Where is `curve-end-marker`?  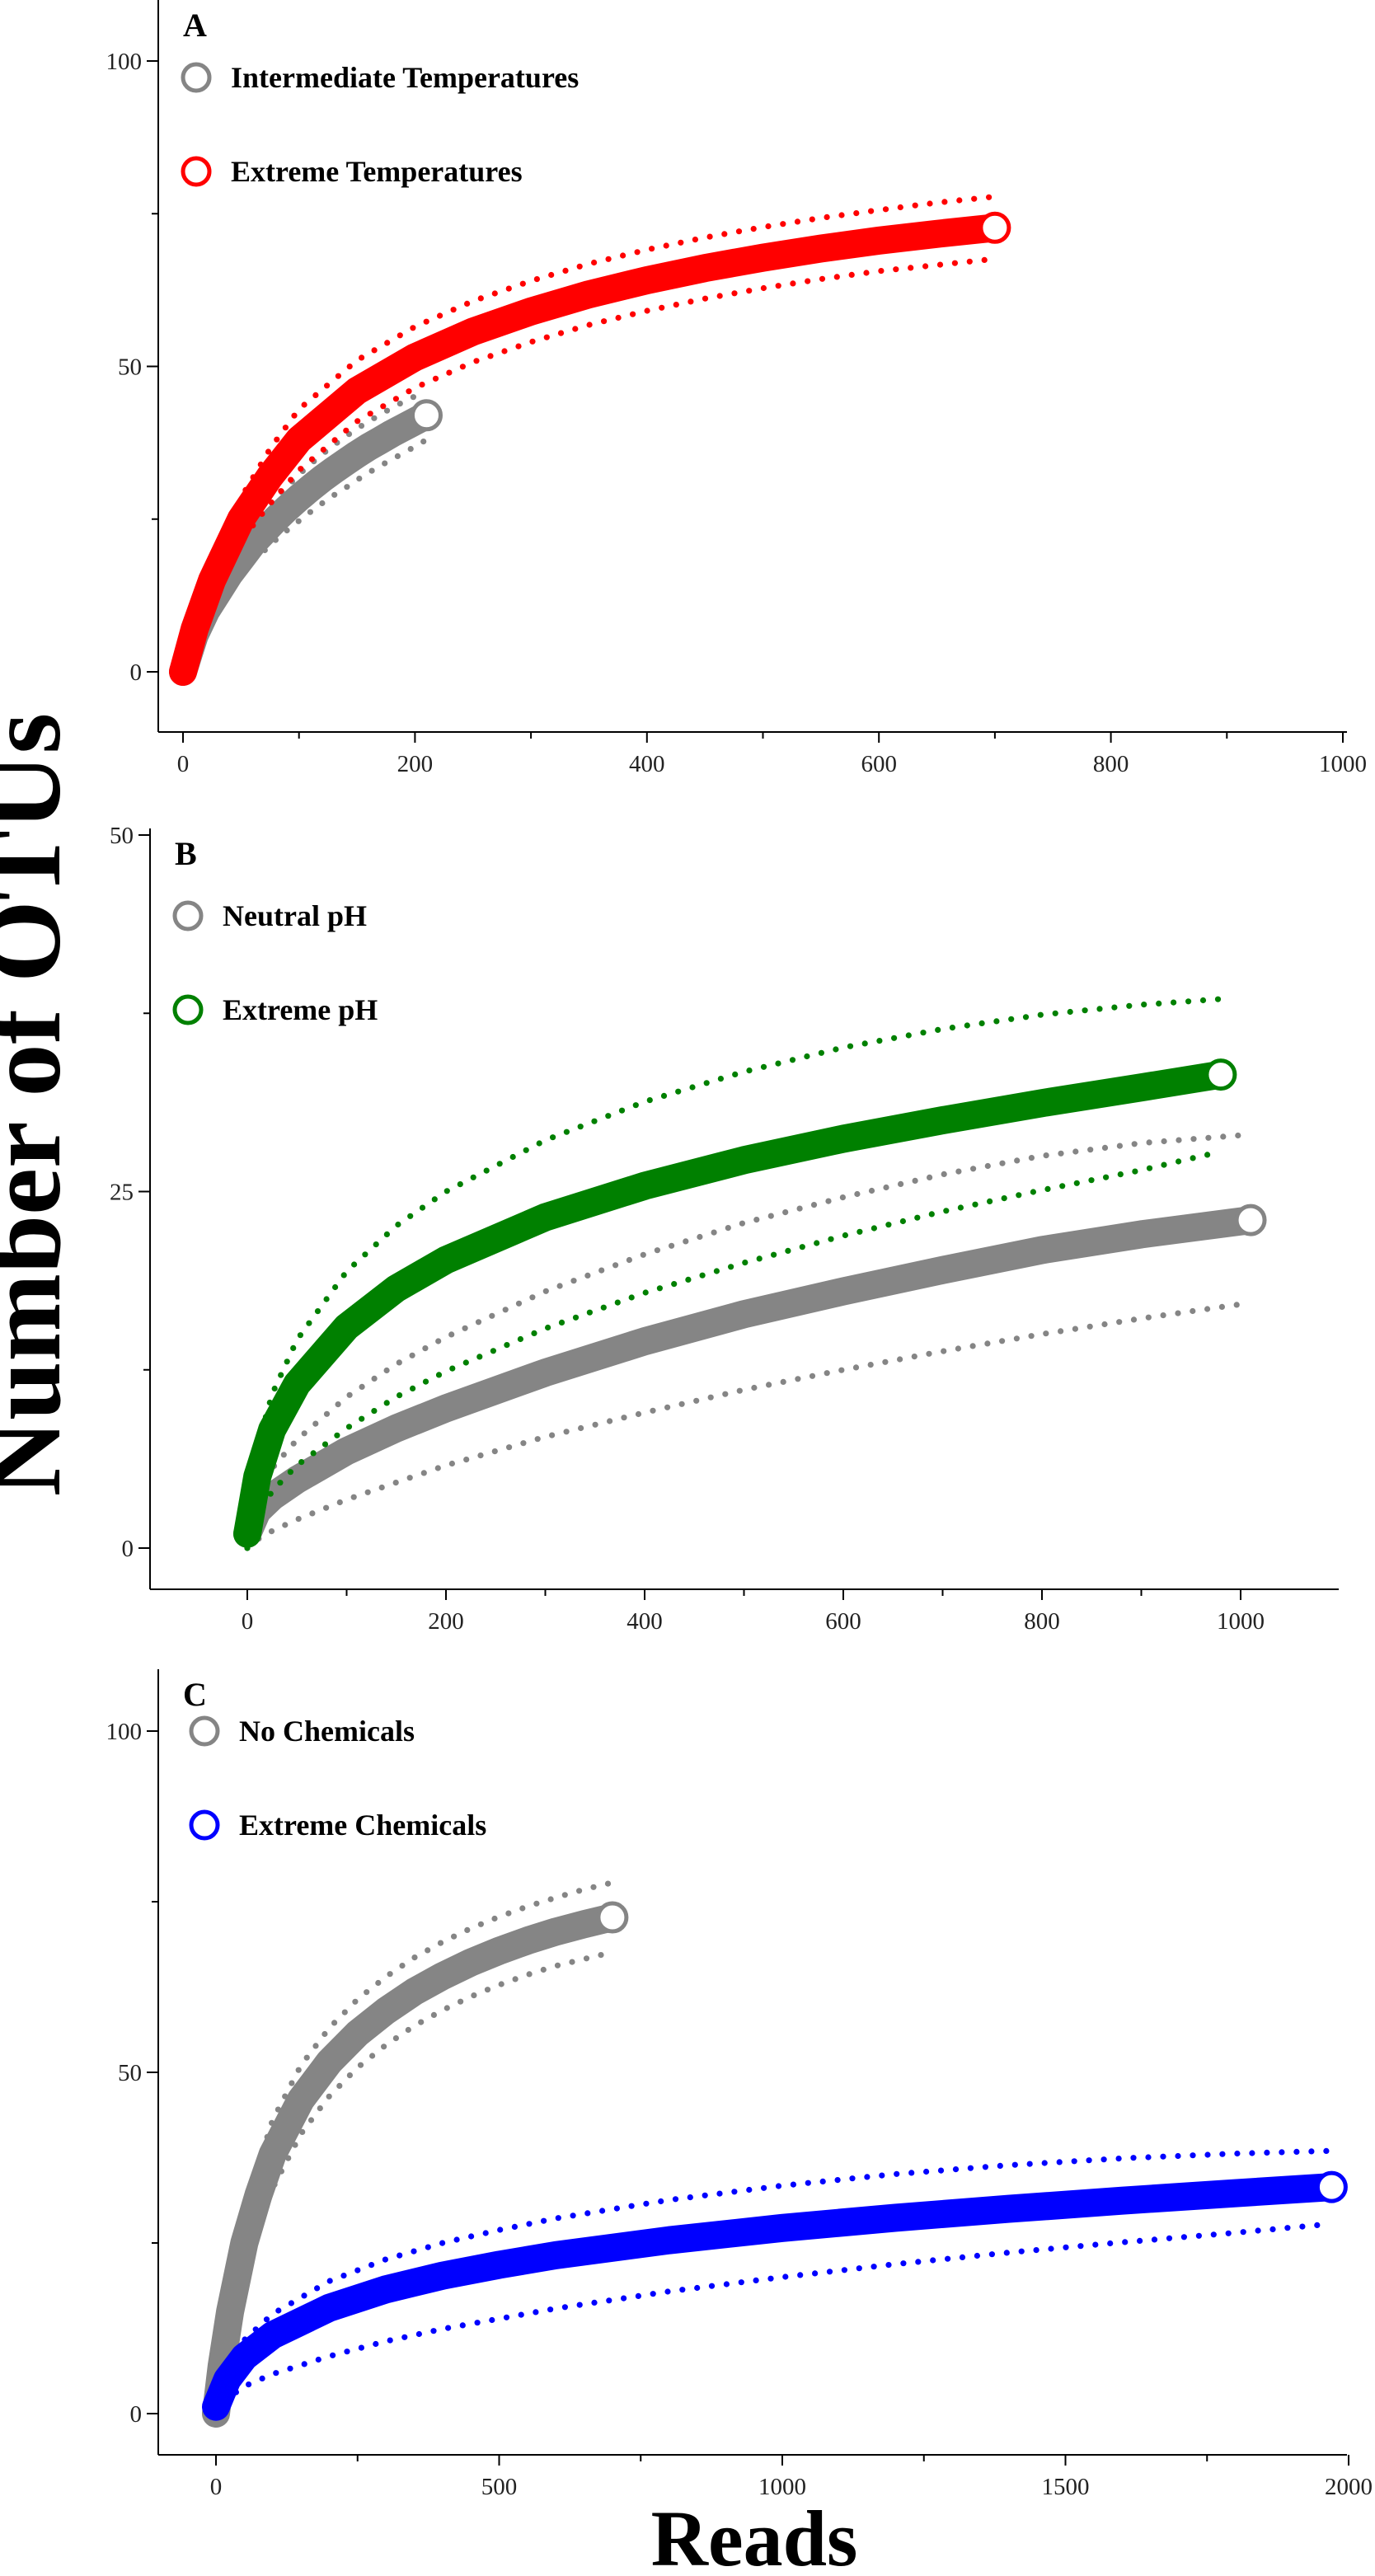 curve-end-marker is located at coordinates (426, 415).